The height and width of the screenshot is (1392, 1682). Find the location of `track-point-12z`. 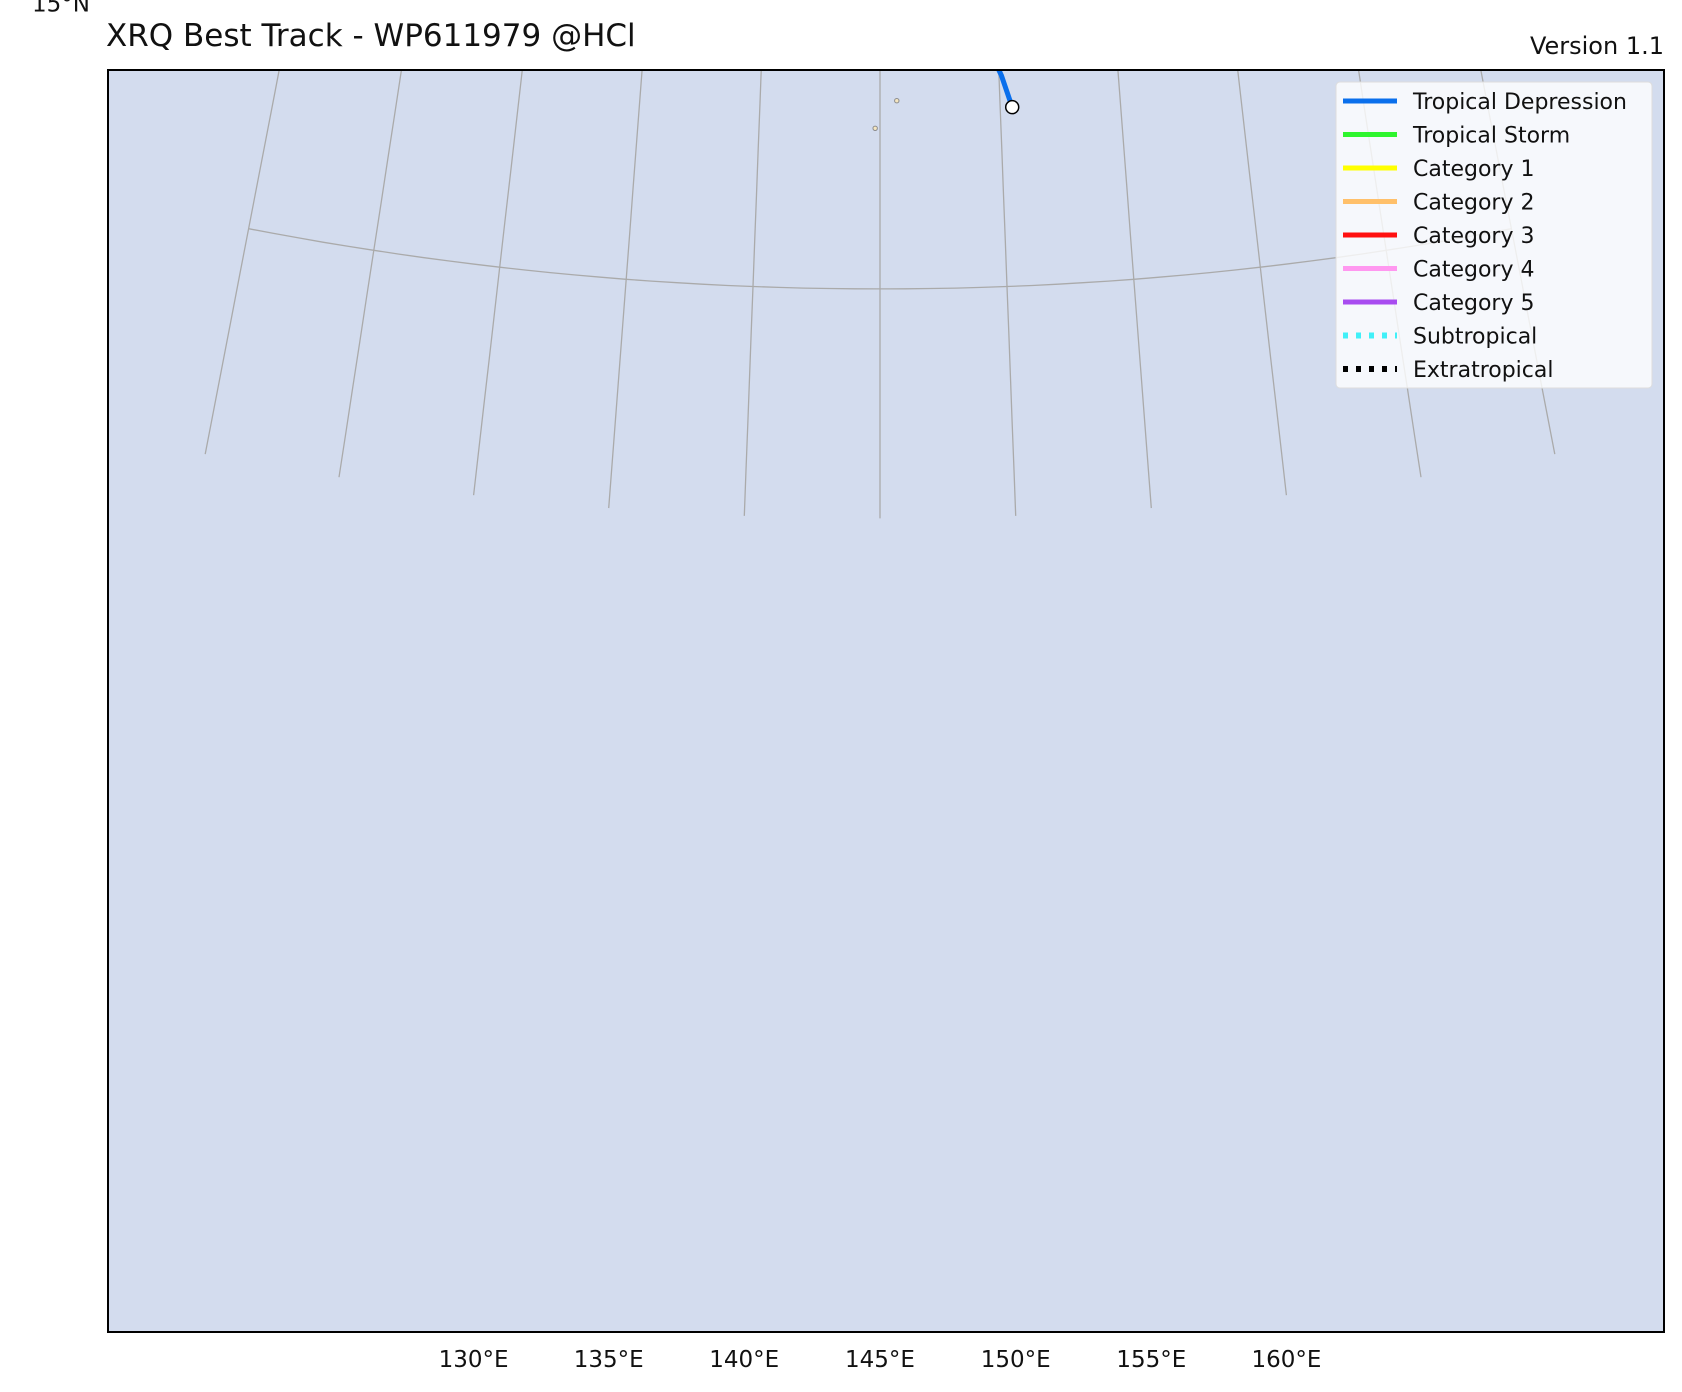

track-point-12z is located at coordinates (1012, 107).